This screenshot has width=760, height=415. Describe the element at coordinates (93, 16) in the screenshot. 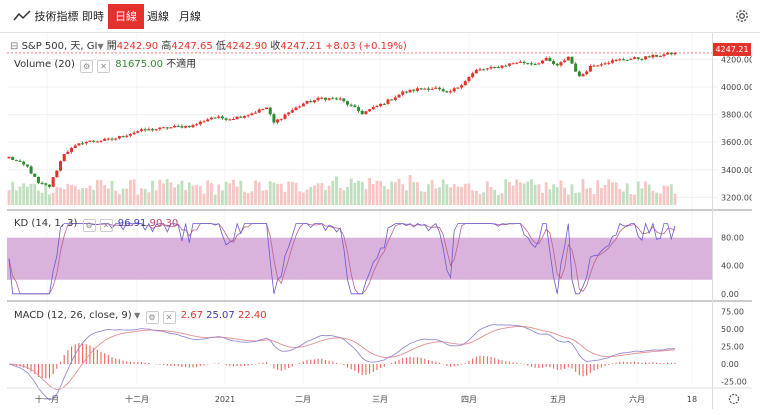

I see `tab-realtime: 即時` at that location.